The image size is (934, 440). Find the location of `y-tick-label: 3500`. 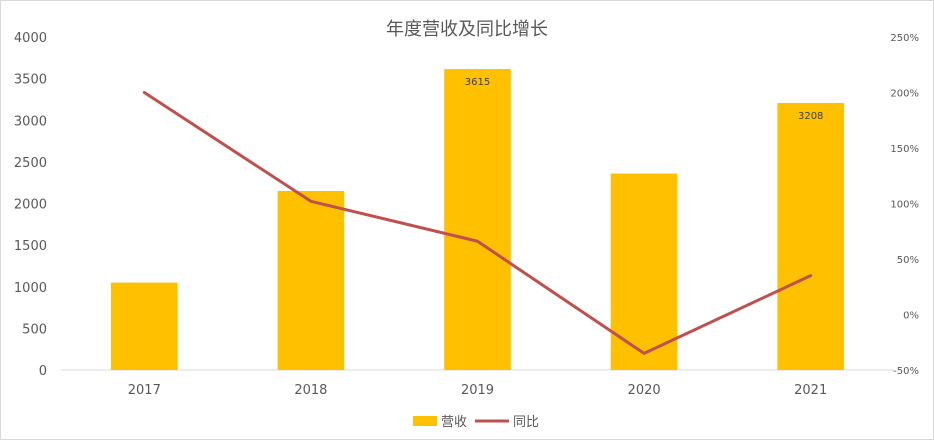

y-tick-label: 3500 is located at coordinates (30, 80).